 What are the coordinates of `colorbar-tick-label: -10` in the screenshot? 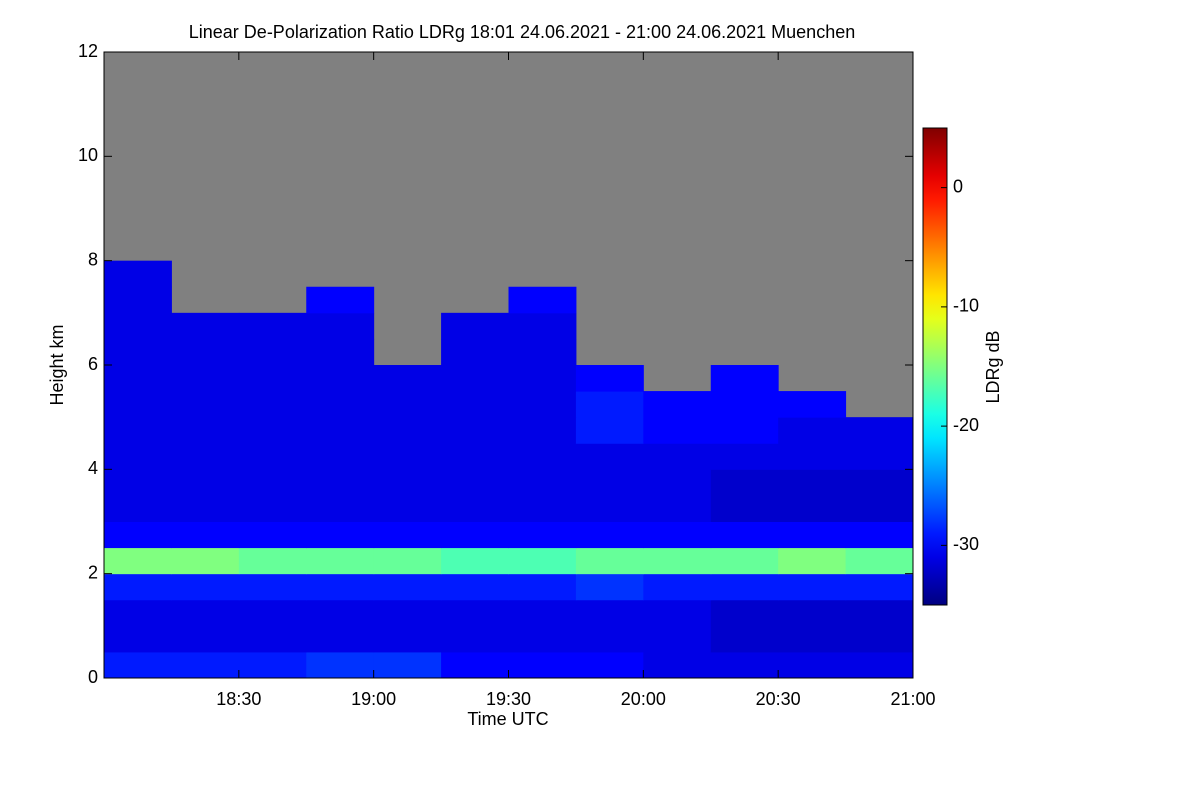 It's located at (966, 306).